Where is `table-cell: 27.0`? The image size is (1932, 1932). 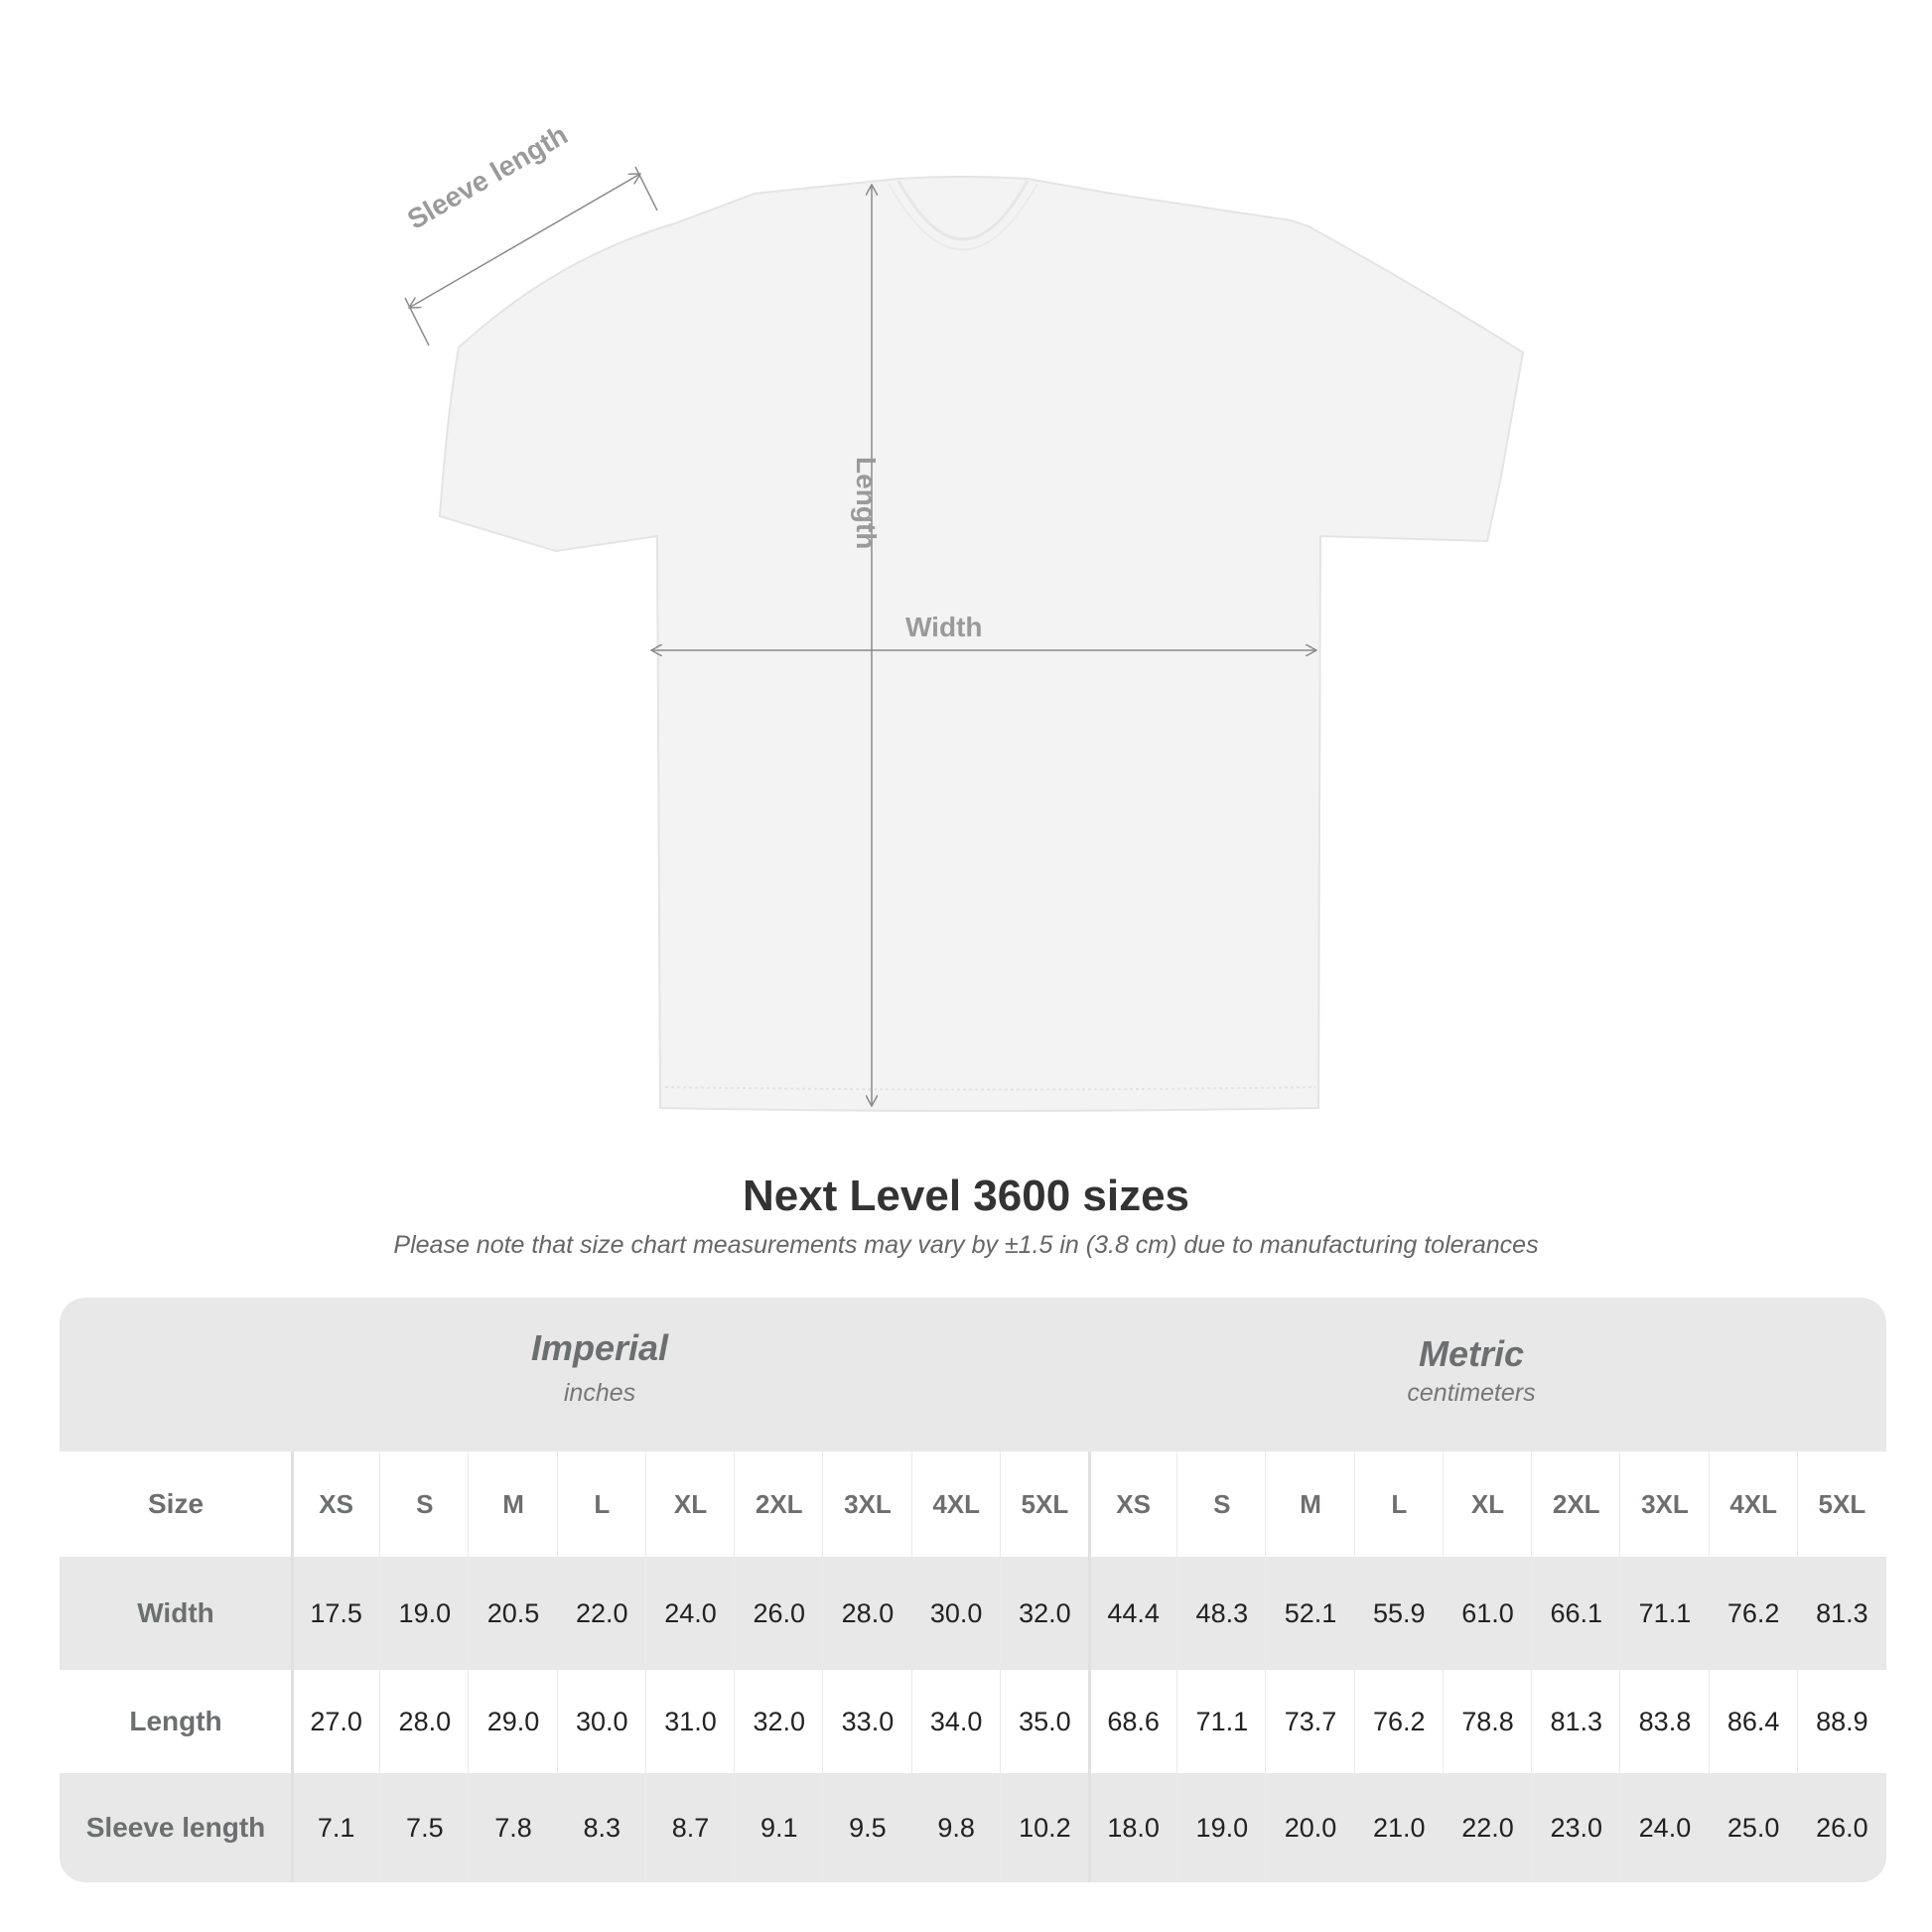
table-cell: 27.0 is located at coordinates (336, 1721).